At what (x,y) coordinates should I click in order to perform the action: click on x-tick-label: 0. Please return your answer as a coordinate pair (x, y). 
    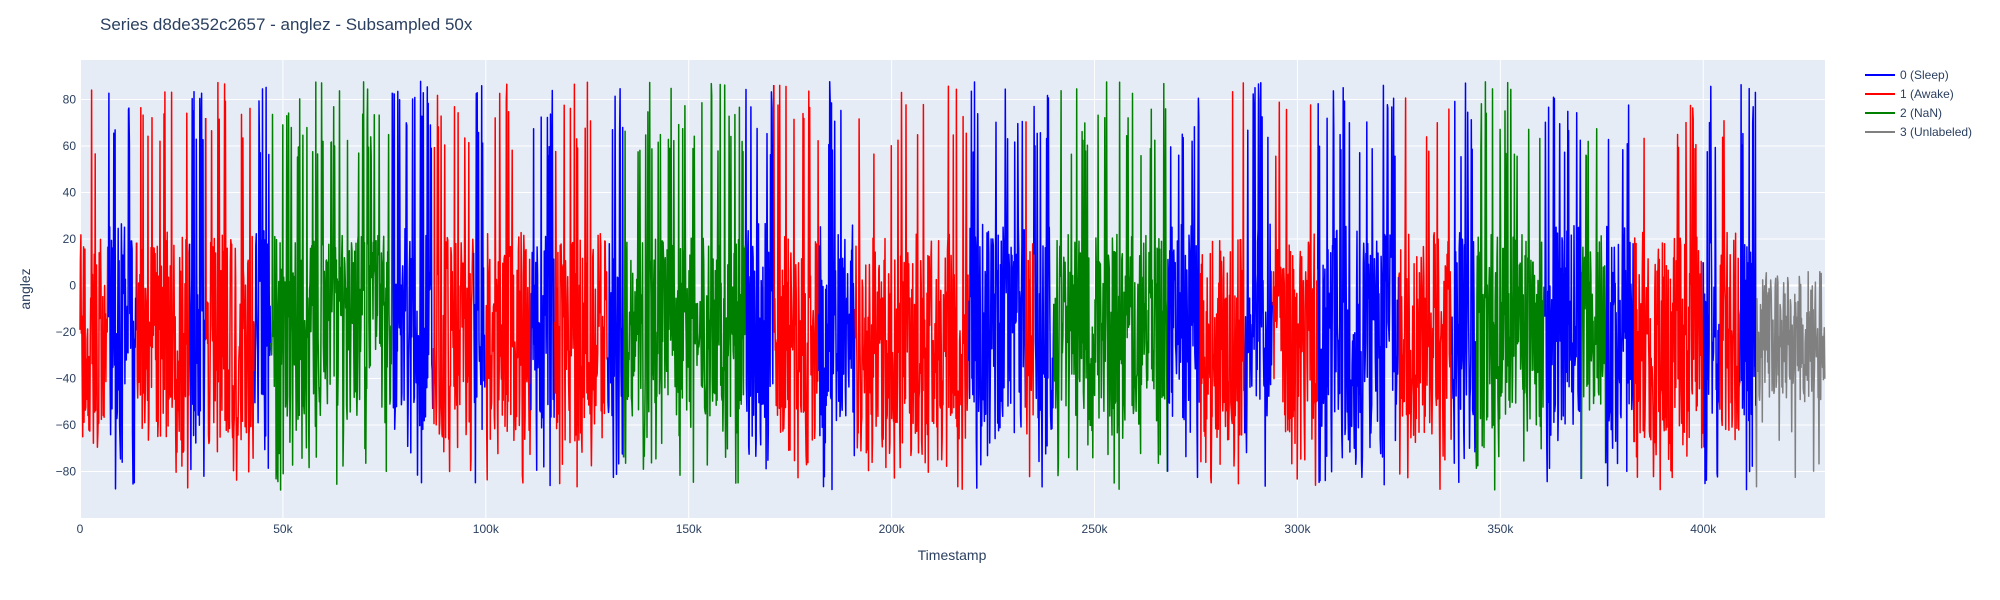
    Looking at the image, I should click on (80, 529).